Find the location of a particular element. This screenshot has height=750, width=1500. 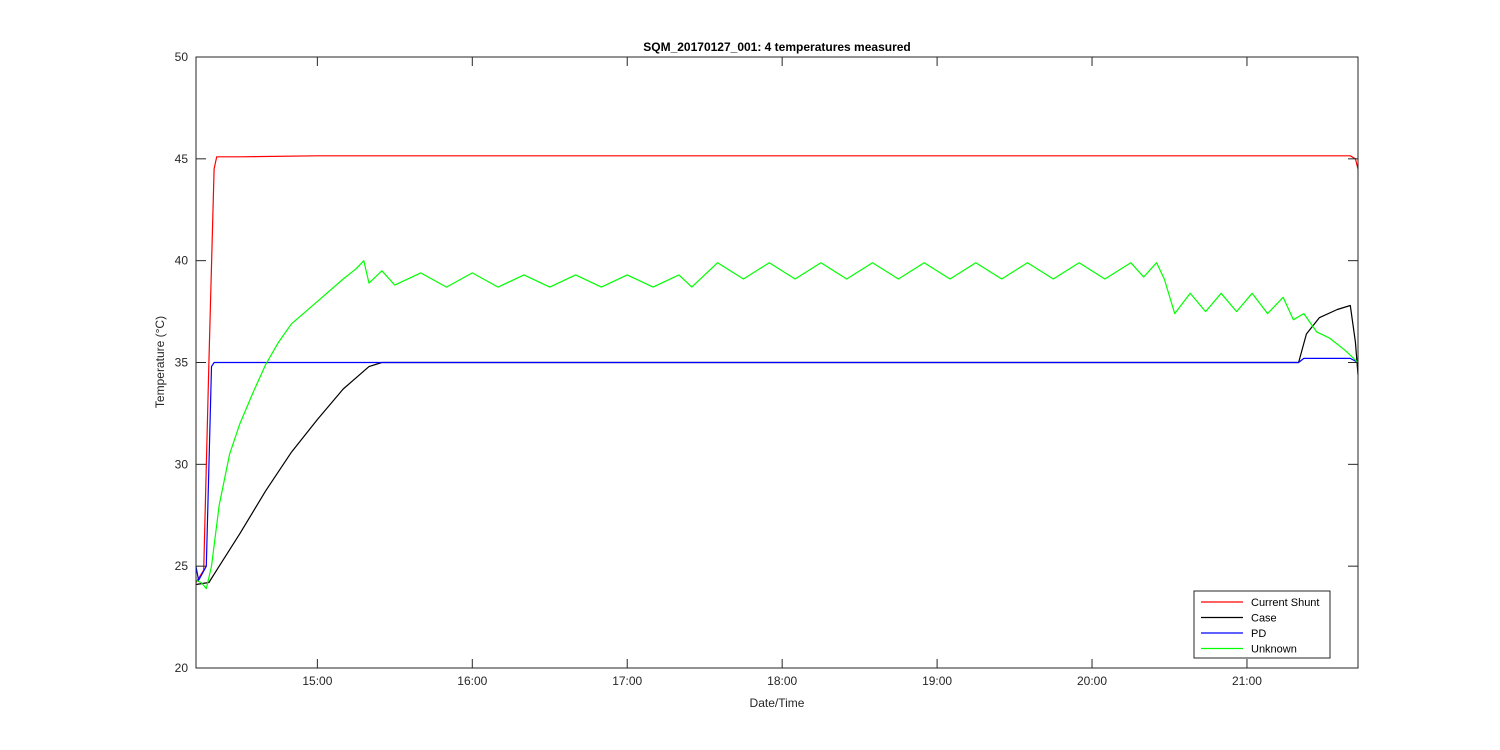

x-tick-label: 18:00 is located at coordinates (782, 681).